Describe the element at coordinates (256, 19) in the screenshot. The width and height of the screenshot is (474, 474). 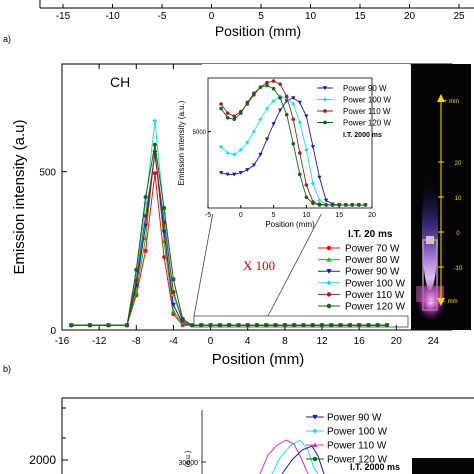
I see `top-strip: -15 -10 -5 0 5 10 15 20 25 Position (mm)` at that location.